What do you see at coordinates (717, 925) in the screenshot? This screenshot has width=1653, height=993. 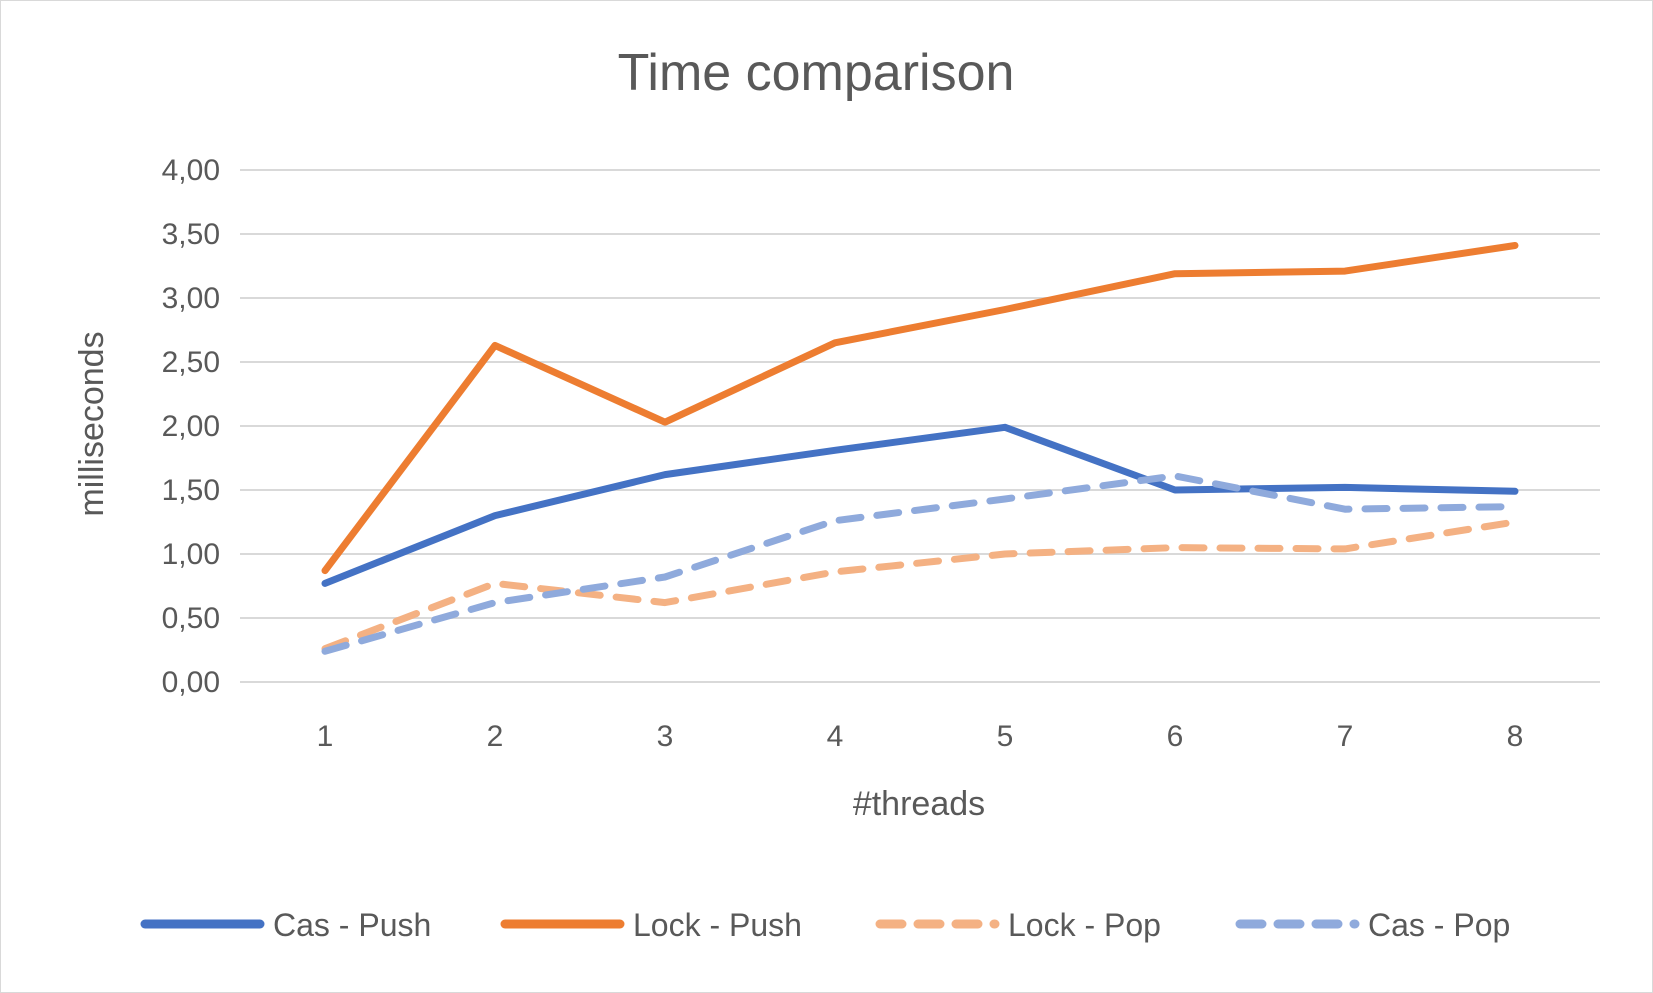 I see `legend-label: Lock - Push` at bounding box center [717, 925].